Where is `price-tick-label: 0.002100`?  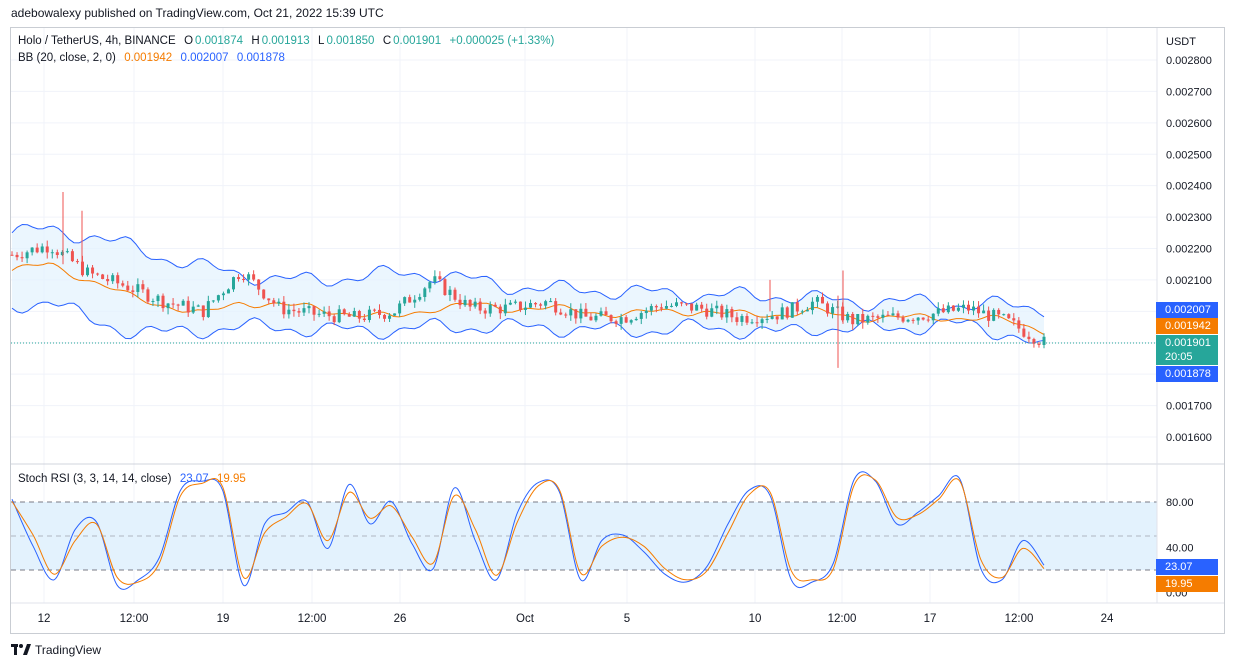 price-tick-label: 0.002100 is located at coordinates (1189, 281).